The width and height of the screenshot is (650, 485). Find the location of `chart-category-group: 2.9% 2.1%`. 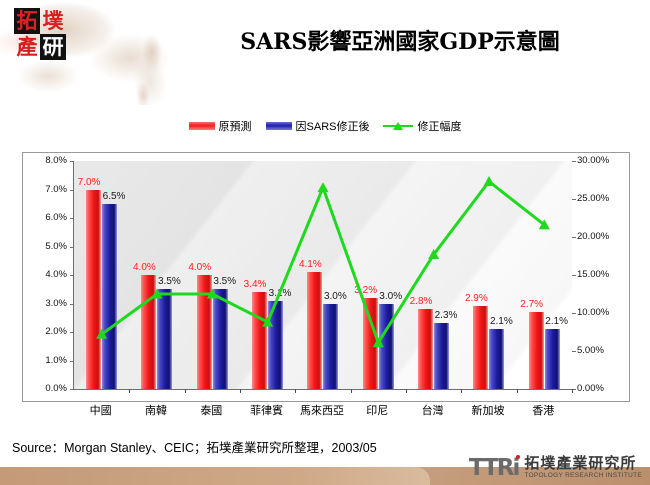

chart-category-group: 2.9% 2.1% is located at coordinates (488, 275).